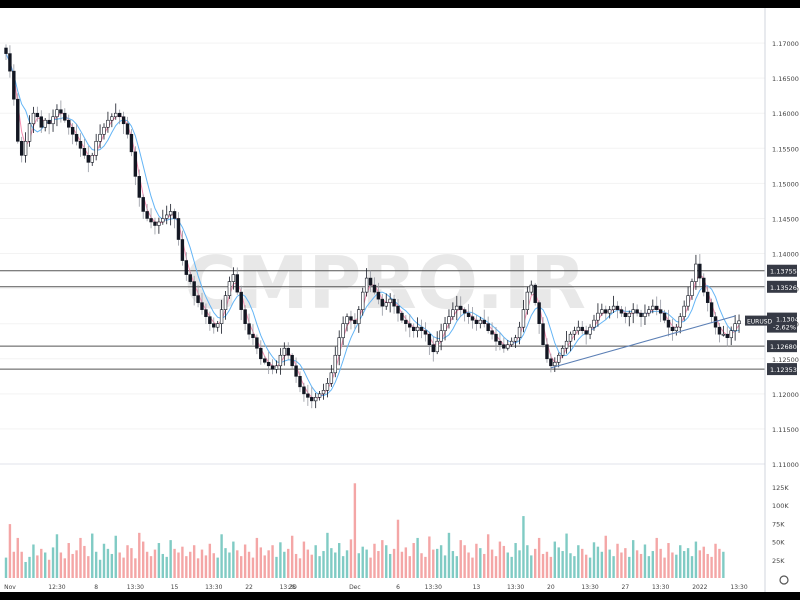 The width and height of the screenshot is (800, 600). Describe the element at coordinates (551, 587) in the screenshot. I see `time-tick-label: 20` at that location.